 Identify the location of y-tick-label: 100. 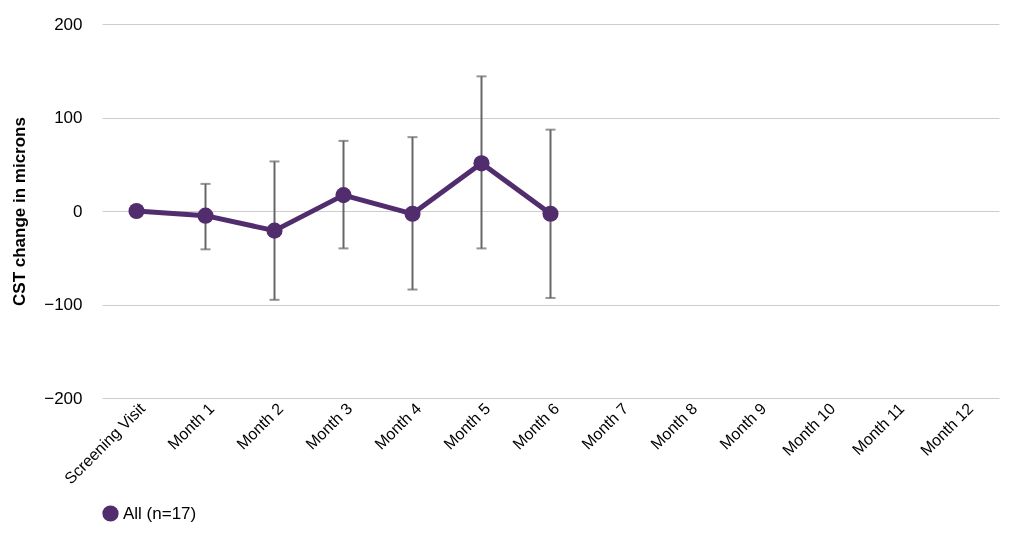
(68, 117).